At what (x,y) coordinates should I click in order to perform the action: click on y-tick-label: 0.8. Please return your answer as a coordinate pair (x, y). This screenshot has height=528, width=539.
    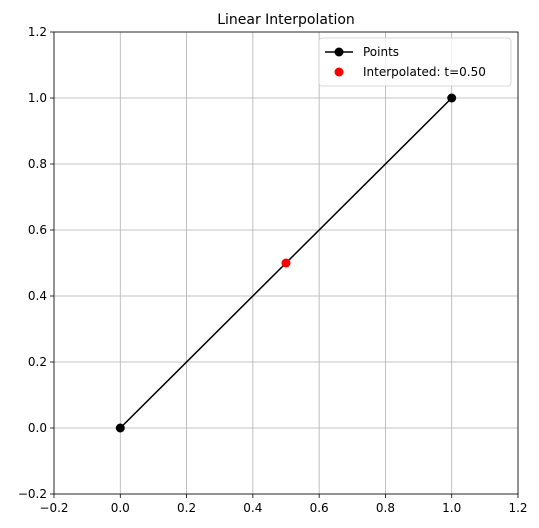
    Looking at the image, I should click on (37, 164).